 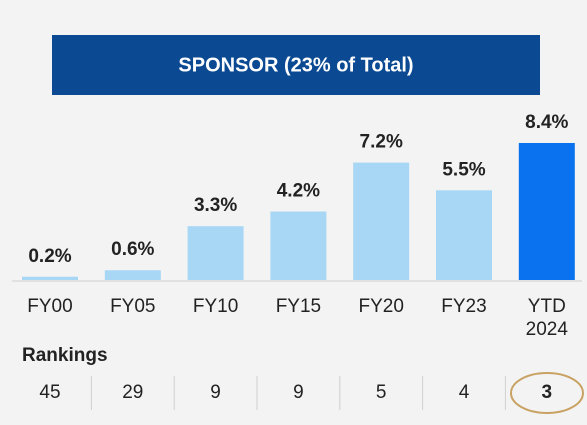 What do you see at coordinates (381, 142) in the screenshot?
I see `value-label: 7.2%` at bounding box center [381, 142].